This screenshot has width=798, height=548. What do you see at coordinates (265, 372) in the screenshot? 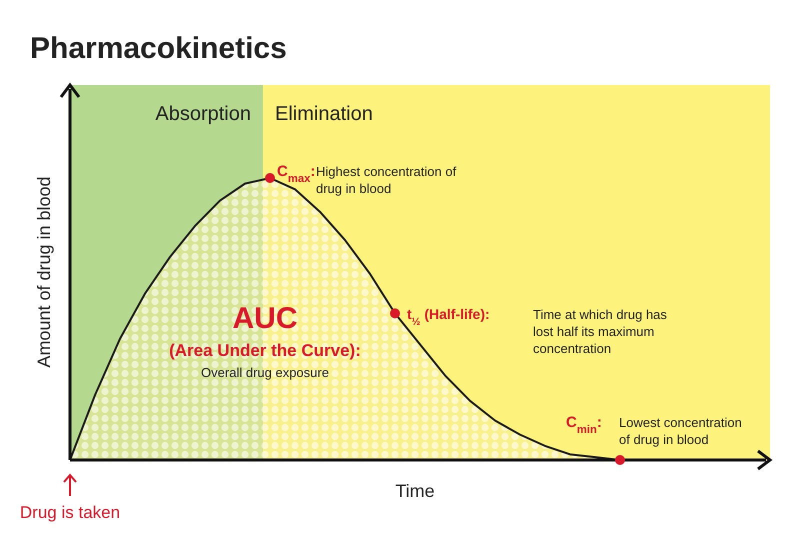
I see `annotation: Overall drug exposure` at bounding box center [265, 372].